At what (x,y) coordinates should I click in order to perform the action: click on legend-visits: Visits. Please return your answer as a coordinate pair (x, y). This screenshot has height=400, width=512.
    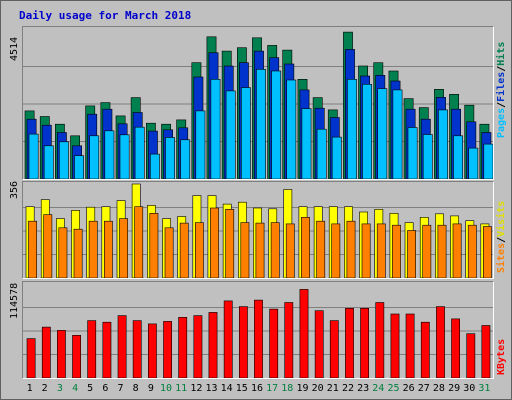
    Looking at the image, I should click on (501, 218).